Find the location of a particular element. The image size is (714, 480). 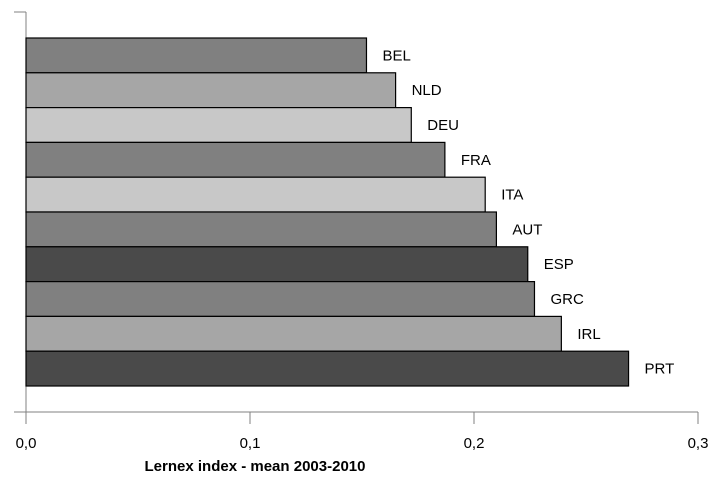

bar-label-deu: DEU is located at coordinates (443, 125).